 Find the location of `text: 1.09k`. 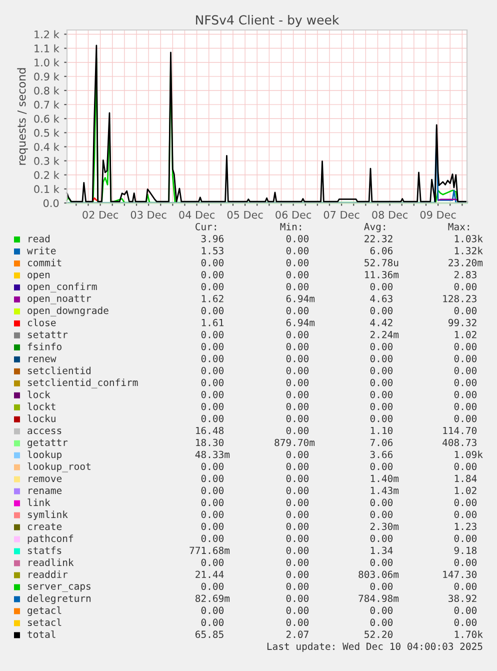

text: 1.09k is located at coordinates (468, 454).